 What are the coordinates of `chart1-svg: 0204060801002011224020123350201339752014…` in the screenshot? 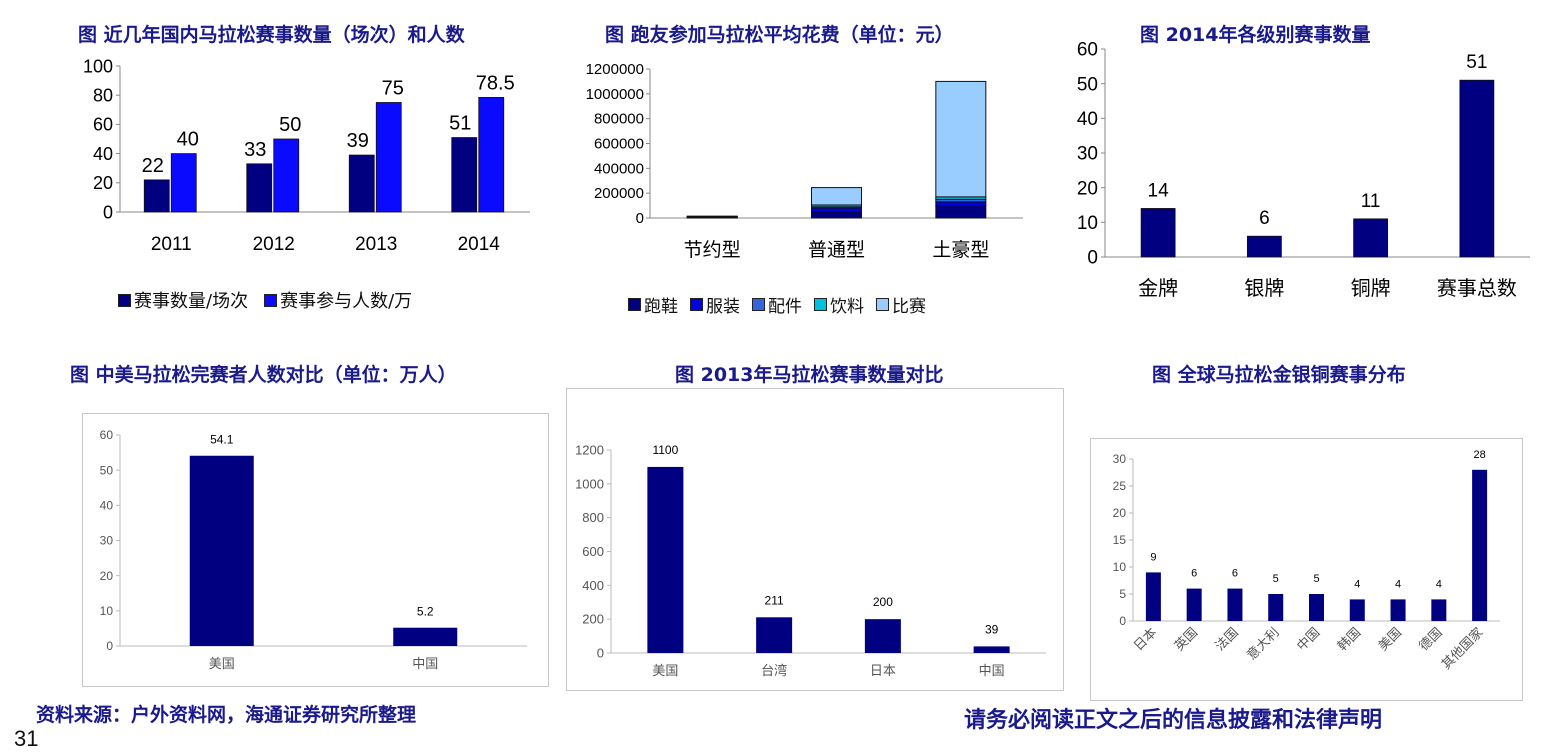 It's located at (300, 170).